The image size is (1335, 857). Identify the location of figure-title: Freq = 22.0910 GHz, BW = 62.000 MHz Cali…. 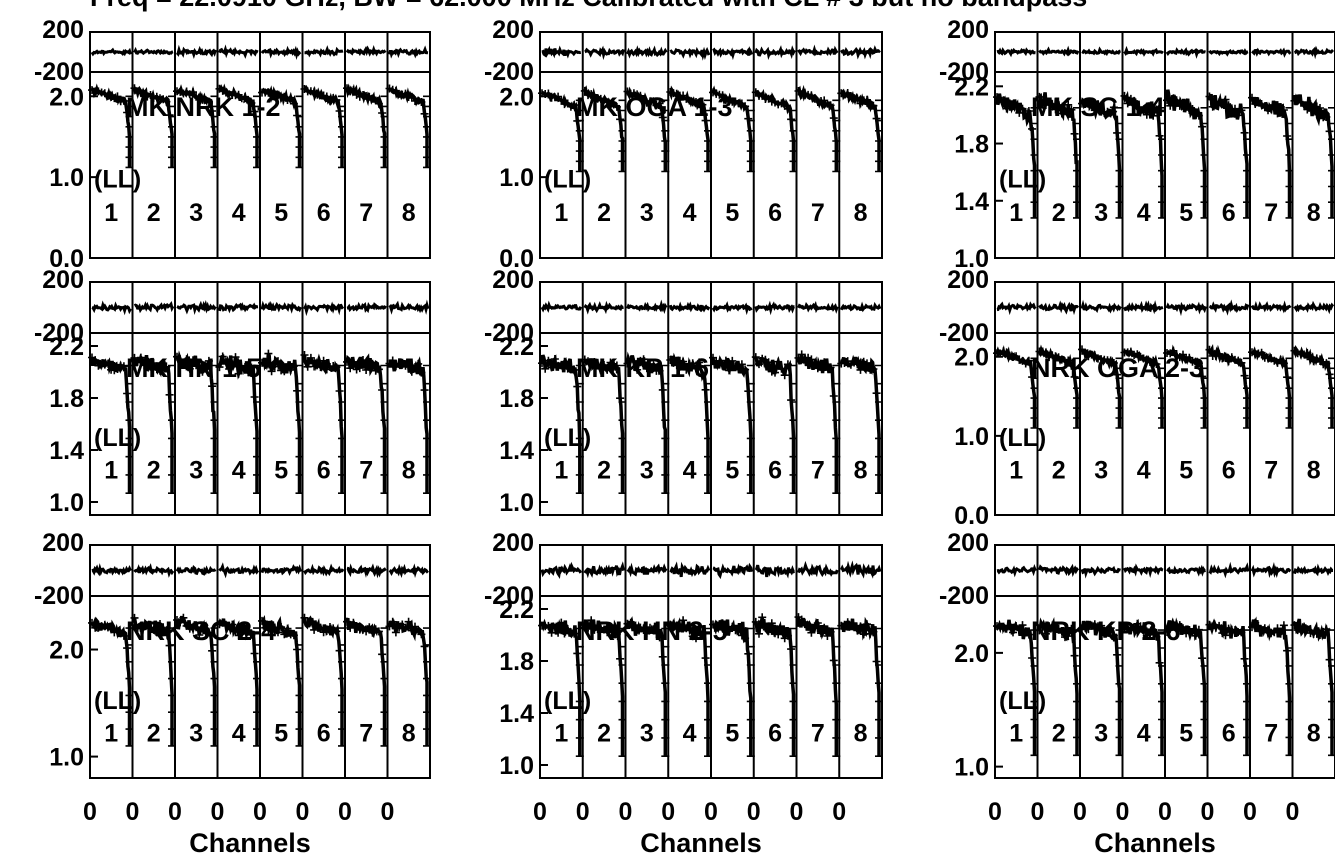
(588, 6).